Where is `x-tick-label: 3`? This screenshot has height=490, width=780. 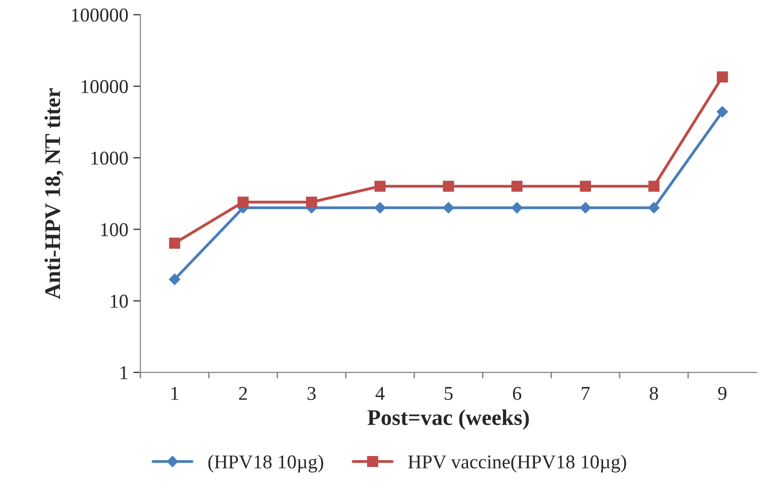 x-tick-label: 3 is located at coordinates (312, 393).